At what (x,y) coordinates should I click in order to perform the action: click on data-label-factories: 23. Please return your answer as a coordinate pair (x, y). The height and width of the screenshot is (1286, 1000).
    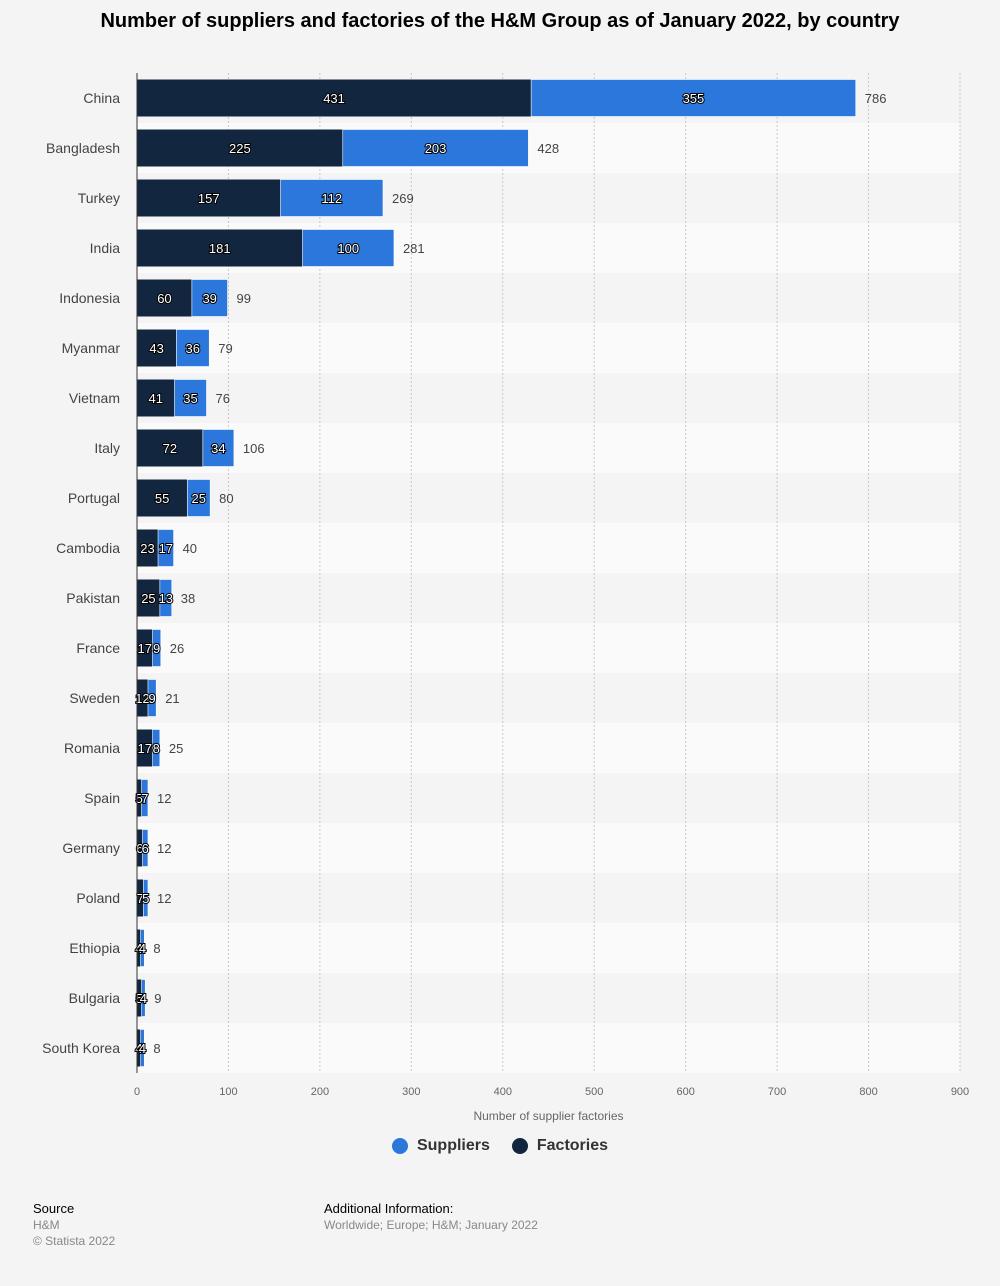
    Looking at the image, I should click on (147, 548).